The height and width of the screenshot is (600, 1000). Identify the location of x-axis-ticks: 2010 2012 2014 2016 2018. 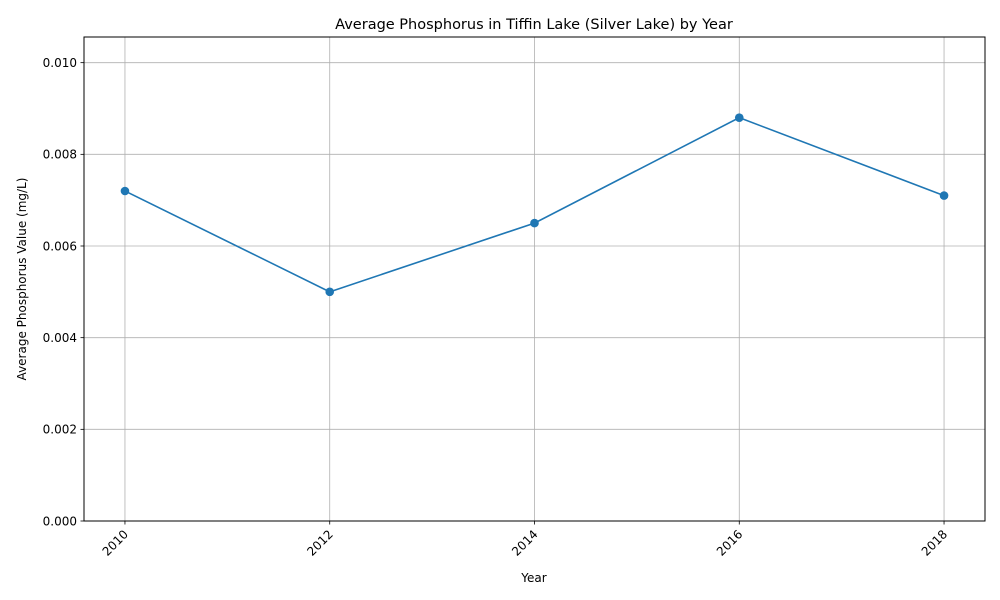
(525, 540).